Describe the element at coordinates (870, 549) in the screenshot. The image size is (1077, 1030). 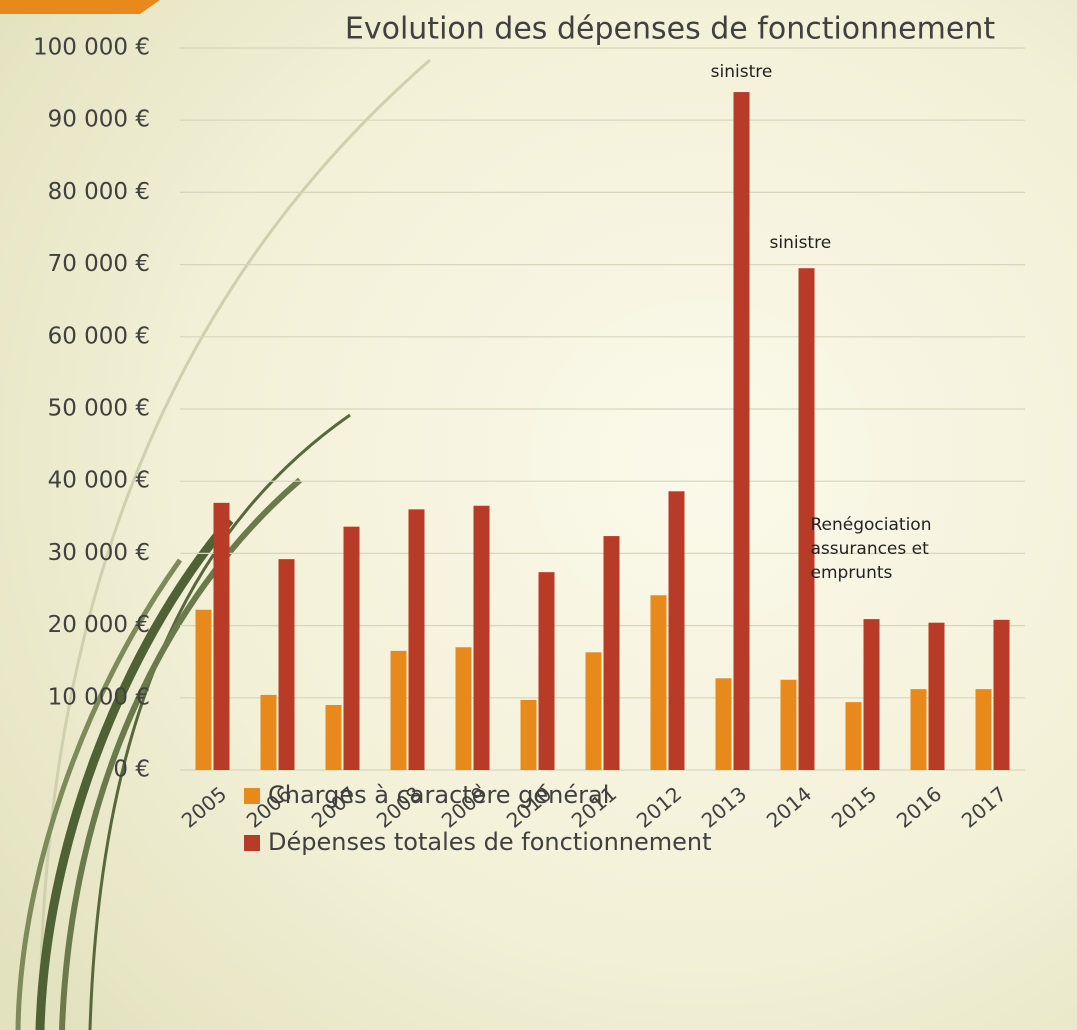
I see `annotation: assurances et` at that location.